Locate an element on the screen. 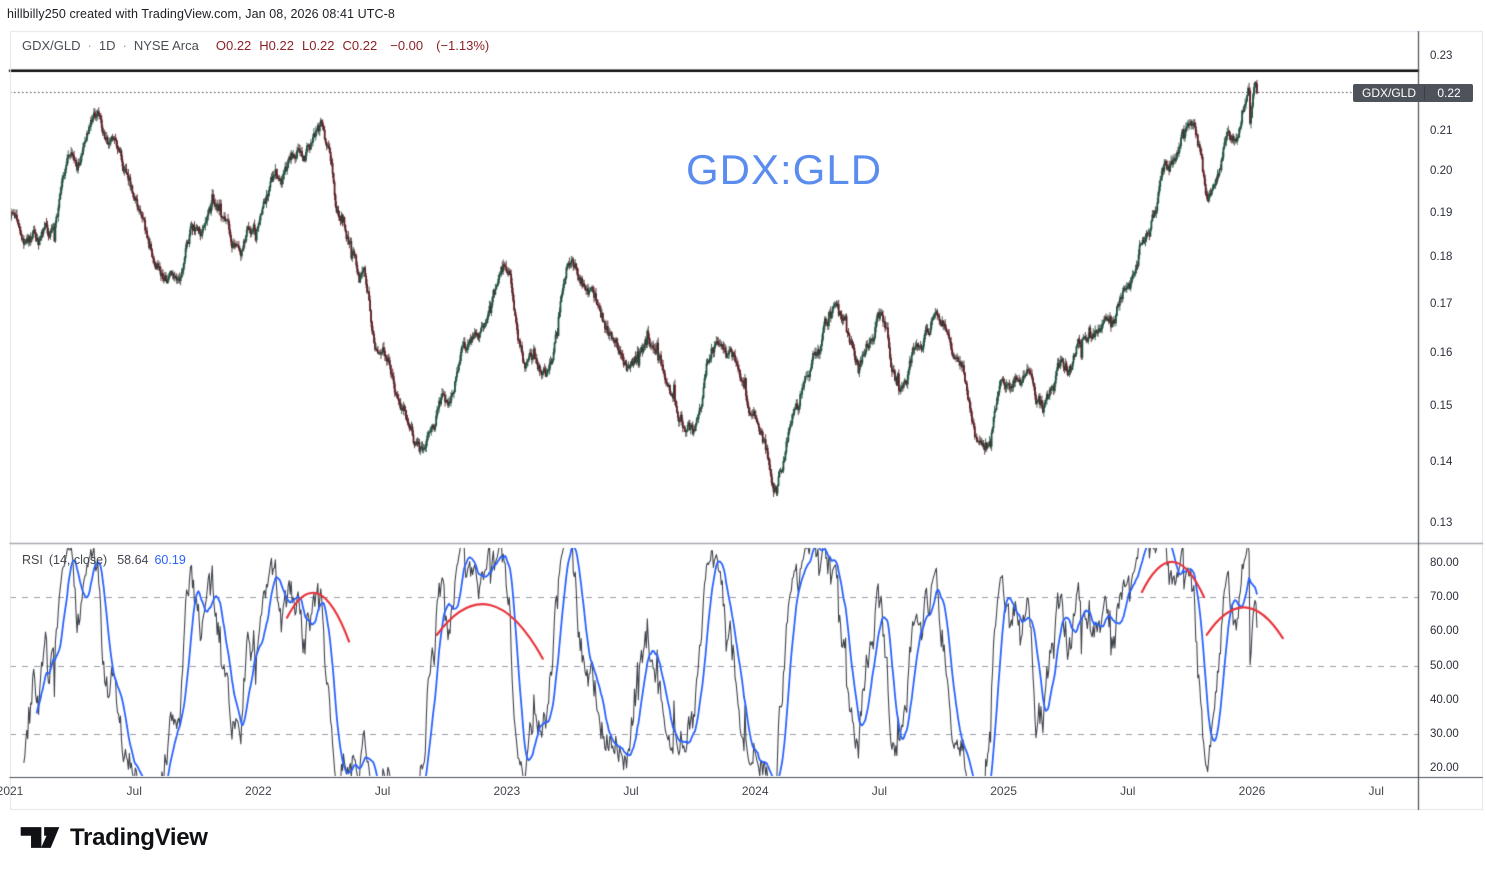 The image size is (1486, 872). interval-label: 1D is located at coordinates (107, 45).